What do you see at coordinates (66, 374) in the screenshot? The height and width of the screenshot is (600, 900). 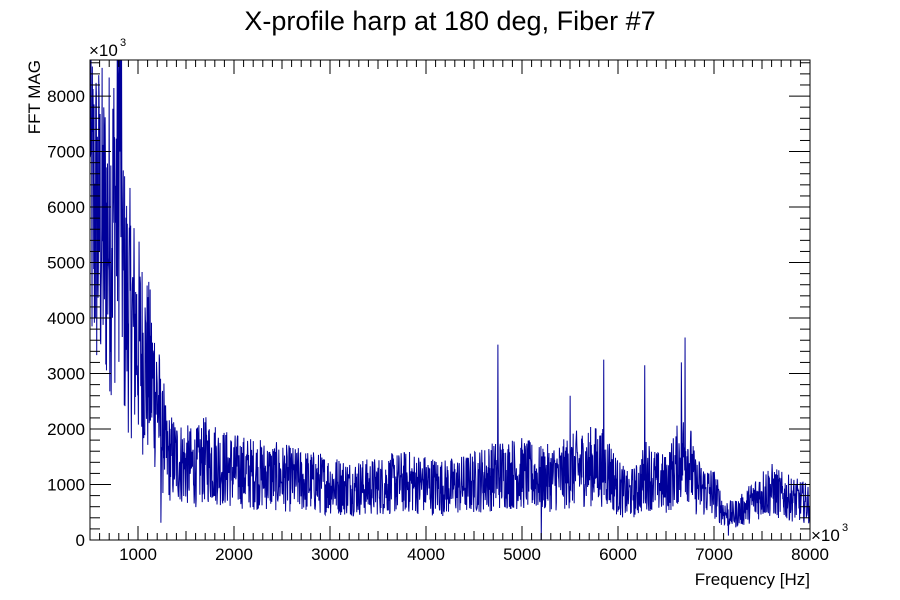 I see `y-tick-label: 3000` at bounding box center [66, 374].